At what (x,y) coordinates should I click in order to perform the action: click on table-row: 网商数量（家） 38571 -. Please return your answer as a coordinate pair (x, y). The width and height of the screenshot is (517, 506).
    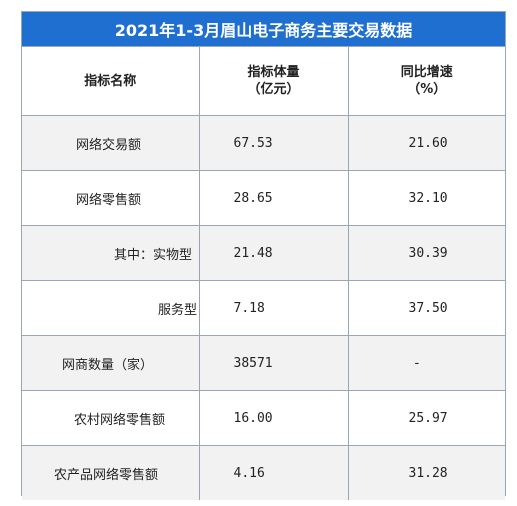
    Looking at the image, I should click on (263, 363).